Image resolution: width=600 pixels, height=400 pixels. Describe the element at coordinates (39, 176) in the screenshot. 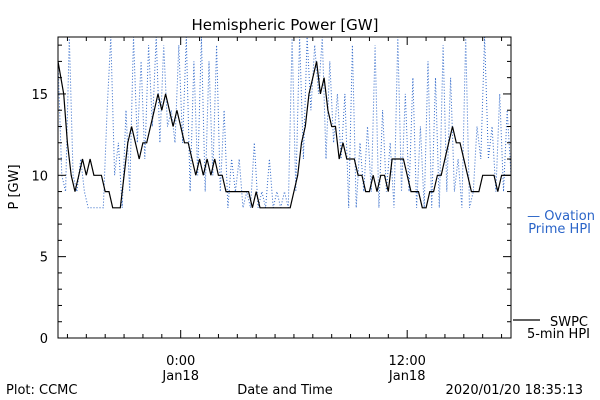

I see `y-tick-label: 10` at that location.